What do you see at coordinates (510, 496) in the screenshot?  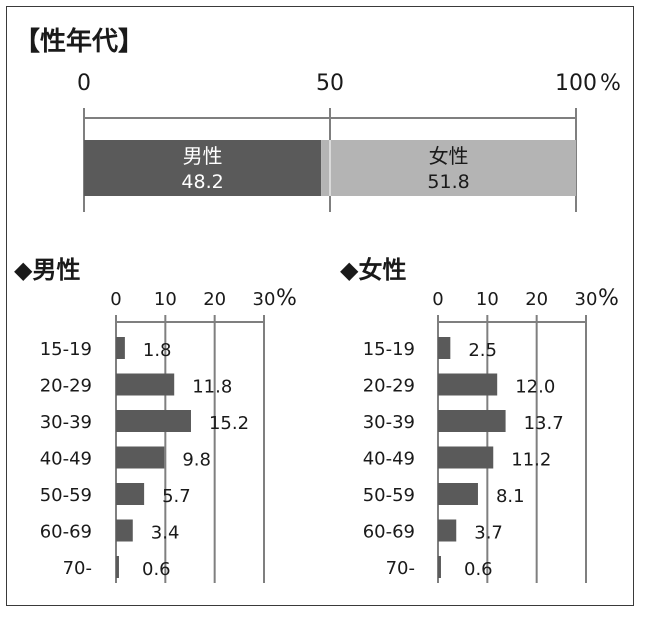 I see `bar-value-label: 8.1` at bounding box center [510, 496].